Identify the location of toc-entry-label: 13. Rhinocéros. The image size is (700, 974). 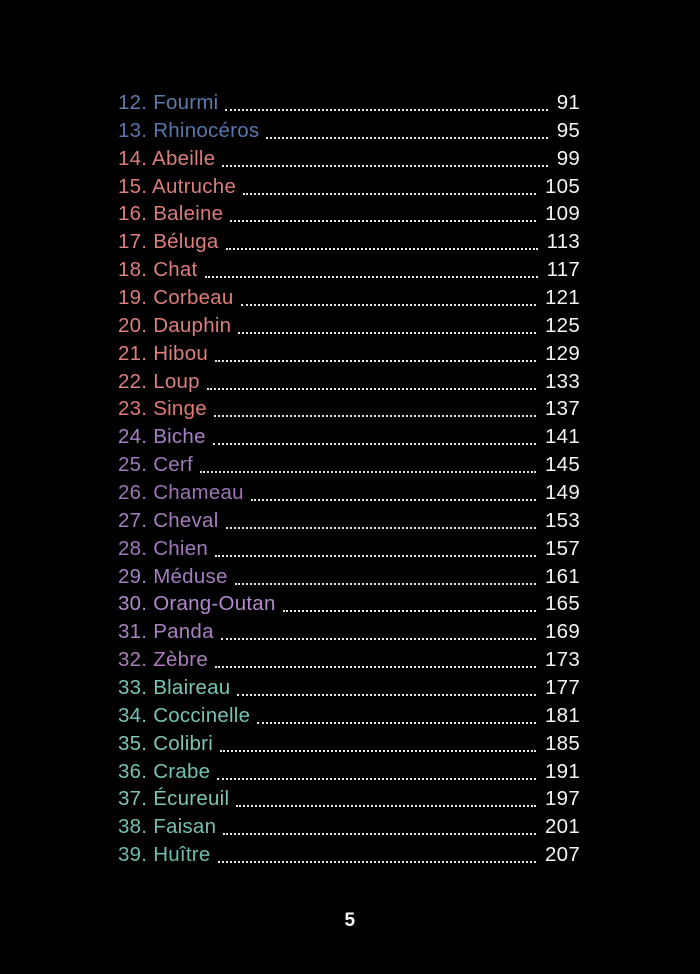
(189, 130).